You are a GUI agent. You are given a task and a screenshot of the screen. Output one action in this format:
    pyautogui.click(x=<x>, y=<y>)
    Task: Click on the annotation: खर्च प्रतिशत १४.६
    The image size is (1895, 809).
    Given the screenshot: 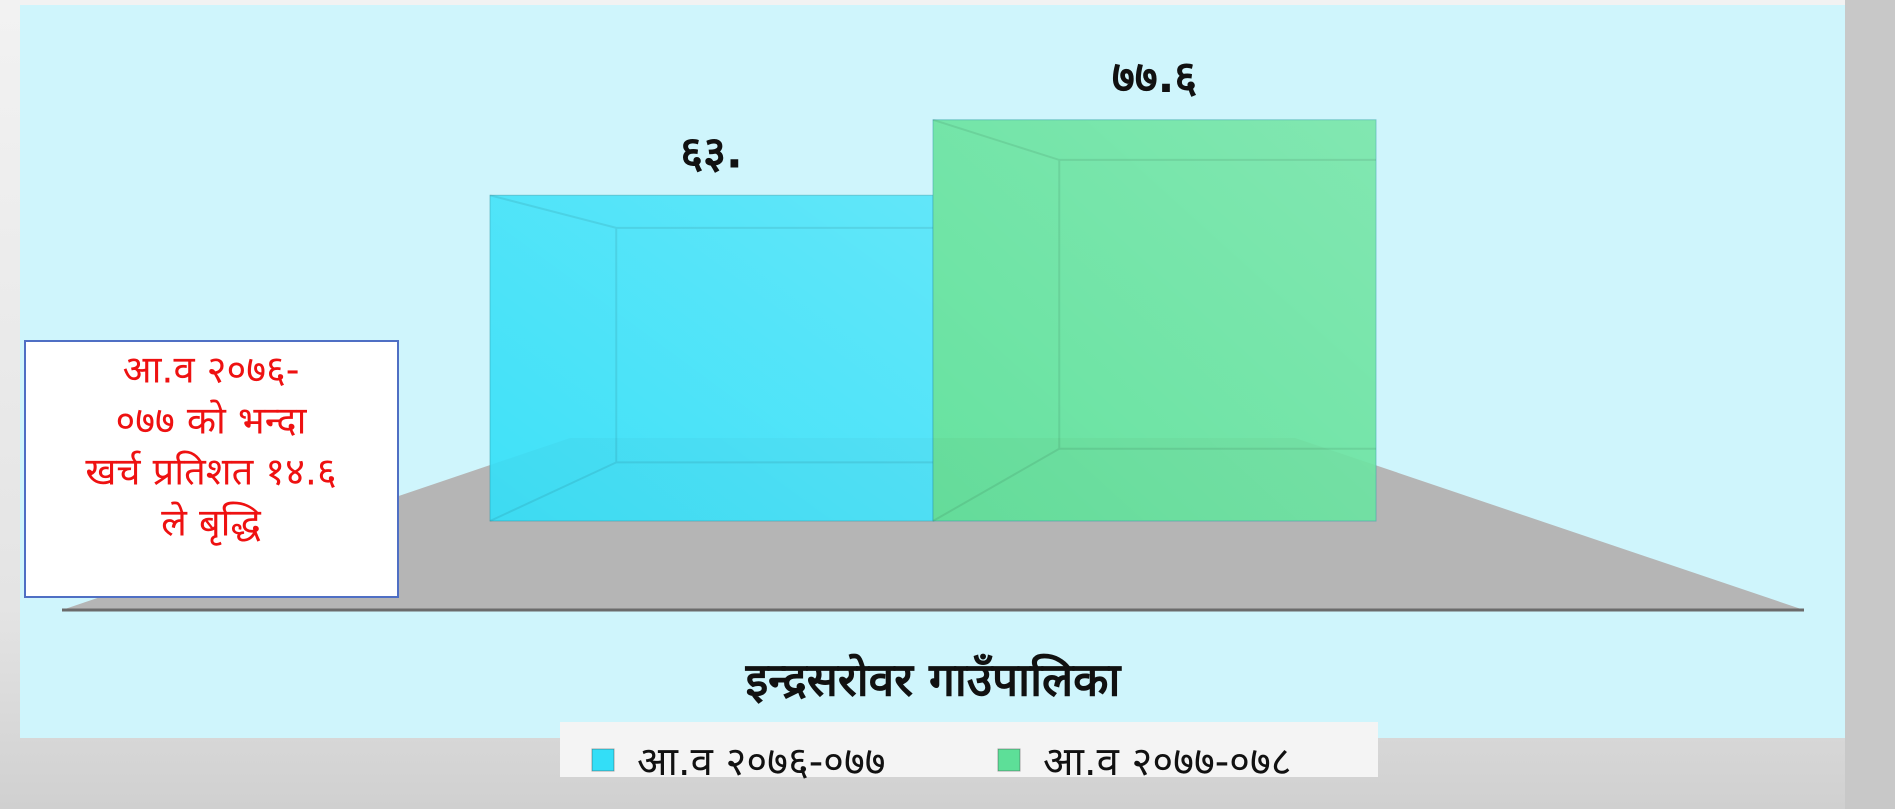 What is the action you would take?
    pyautogui.click(x=210, y=472)
    